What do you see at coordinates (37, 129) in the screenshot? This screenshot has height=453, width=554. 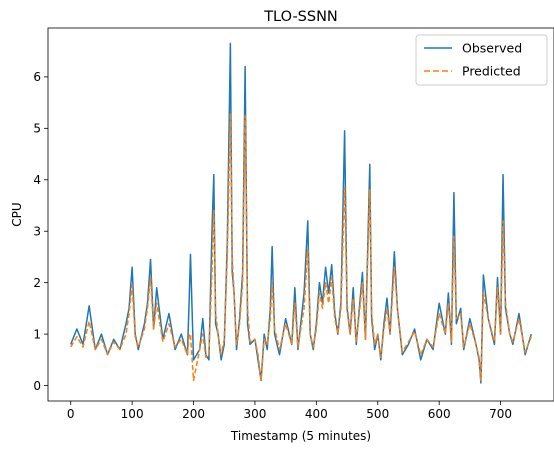 I see `y-tick-label: 5` at bounding box center [37, 129].